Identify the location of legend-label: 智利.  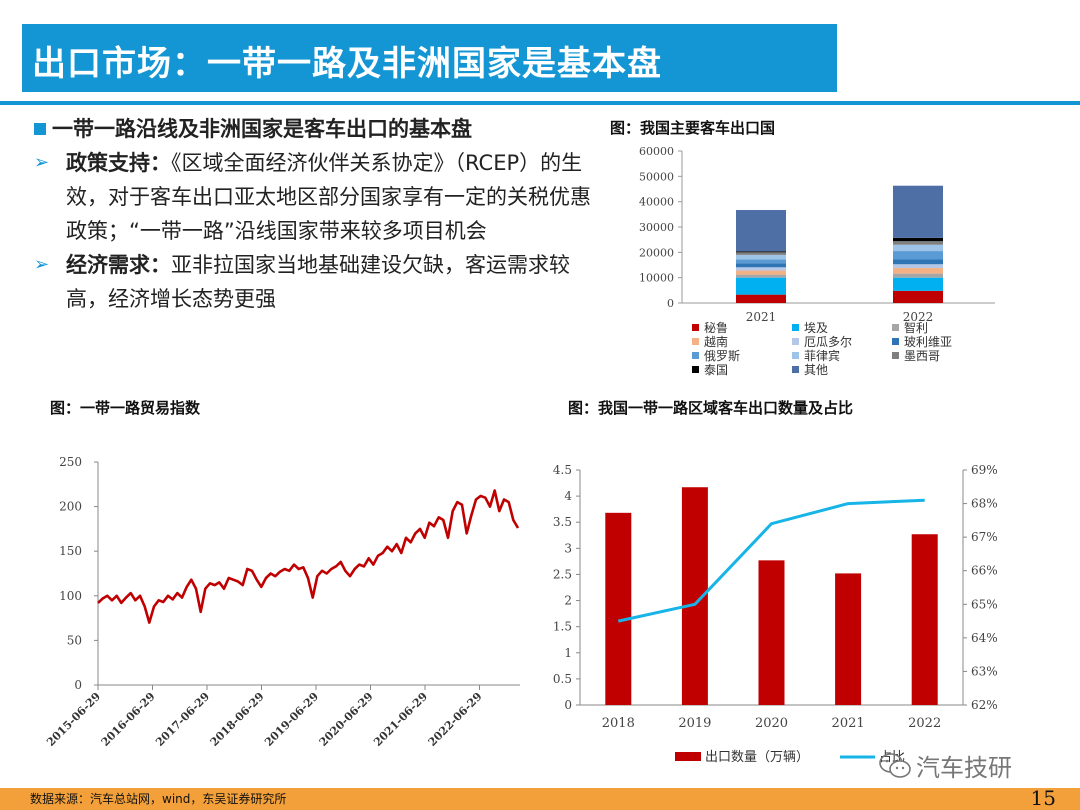
(916, 327).